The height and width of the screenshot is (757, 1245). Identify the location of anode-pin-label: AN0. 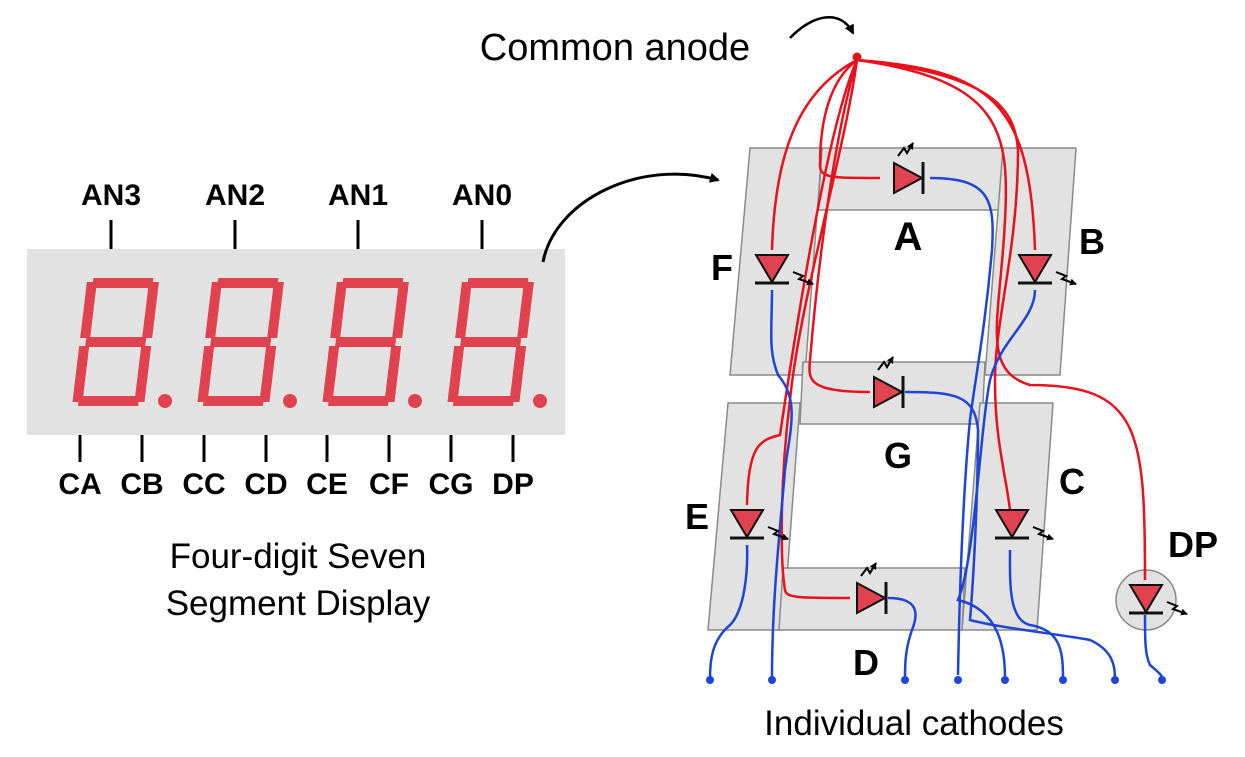
(482, 195).